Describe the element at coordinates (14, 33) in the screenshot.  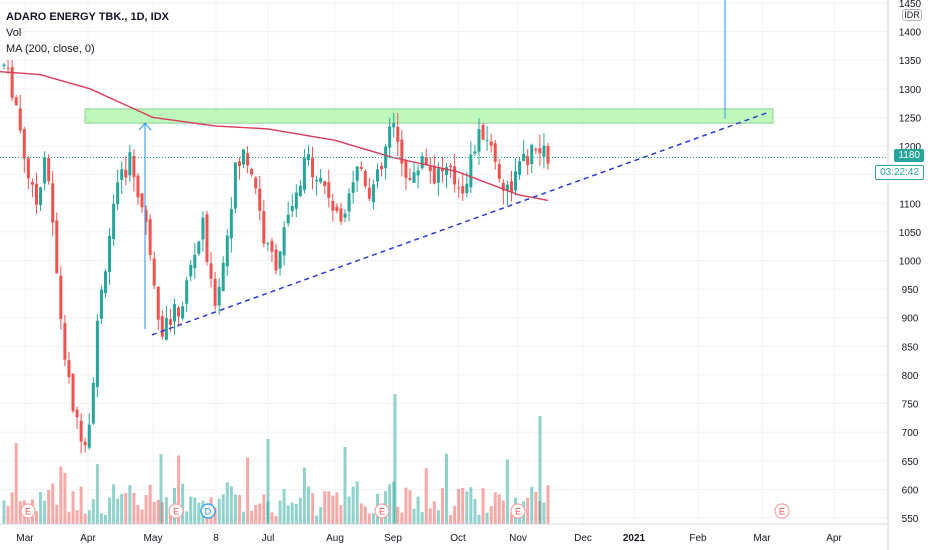
I see `volume-legend: Vol` at that location.